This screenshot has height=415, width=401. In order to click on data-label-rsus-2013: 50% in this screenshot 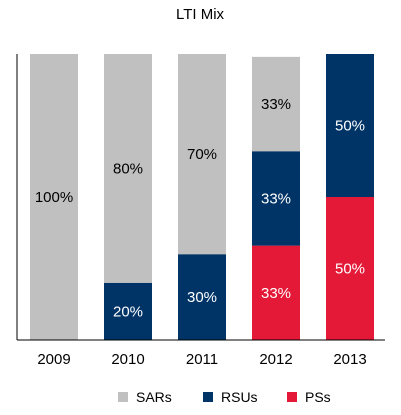, I will do `click(350, 126)`.